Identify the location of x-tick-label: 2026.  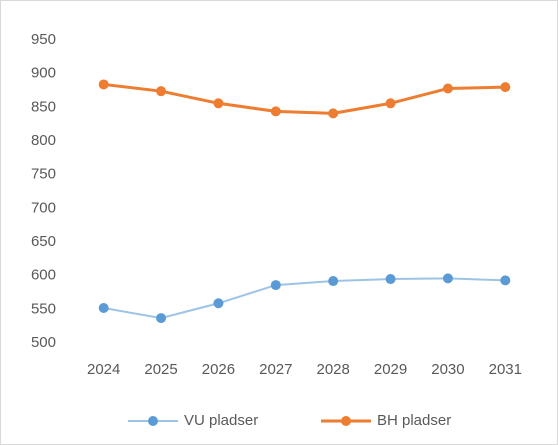
(218, 369).